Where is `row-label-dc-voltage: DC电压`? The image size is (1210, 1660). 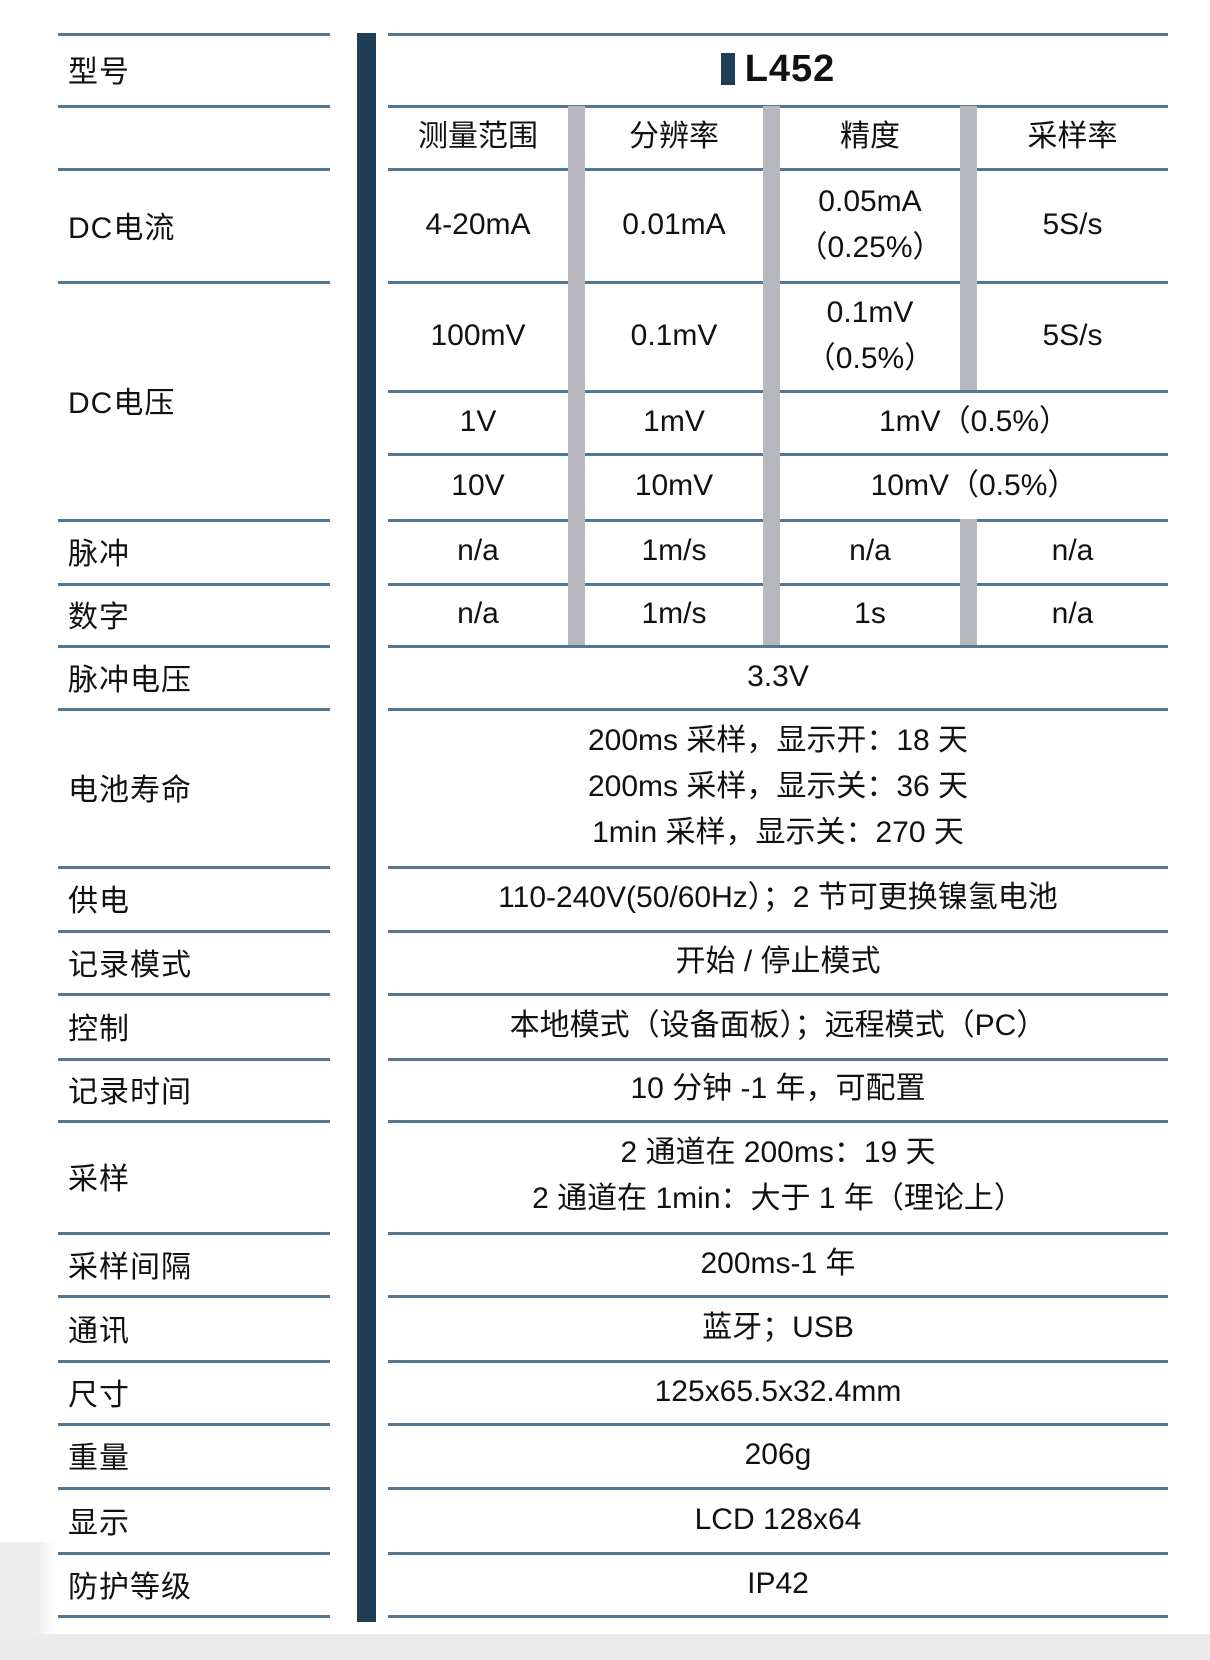
row-label-dc-voltage: DC电压 is located at coordinates (122, 403).